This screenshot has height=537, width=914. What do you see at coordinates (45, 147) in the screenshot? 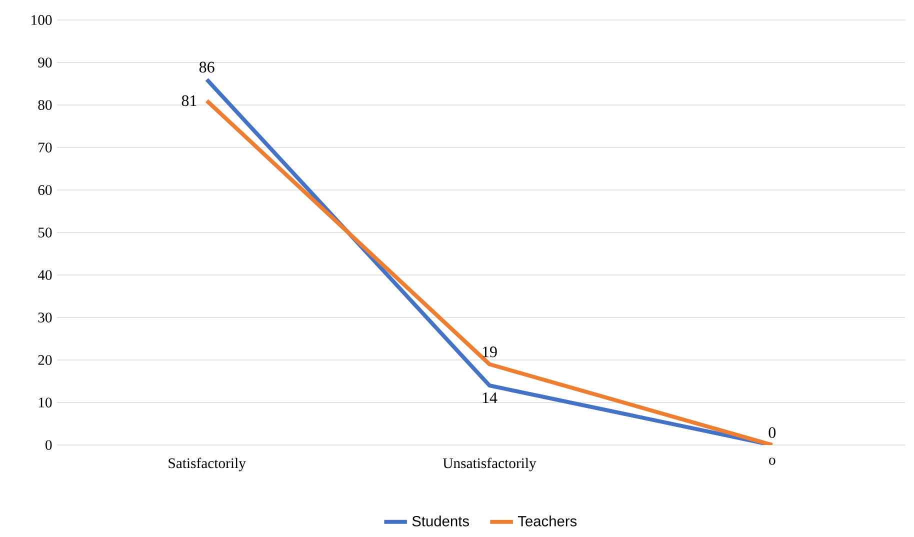
I see `y-tick-label: 70` at bounding box center [45, 147].